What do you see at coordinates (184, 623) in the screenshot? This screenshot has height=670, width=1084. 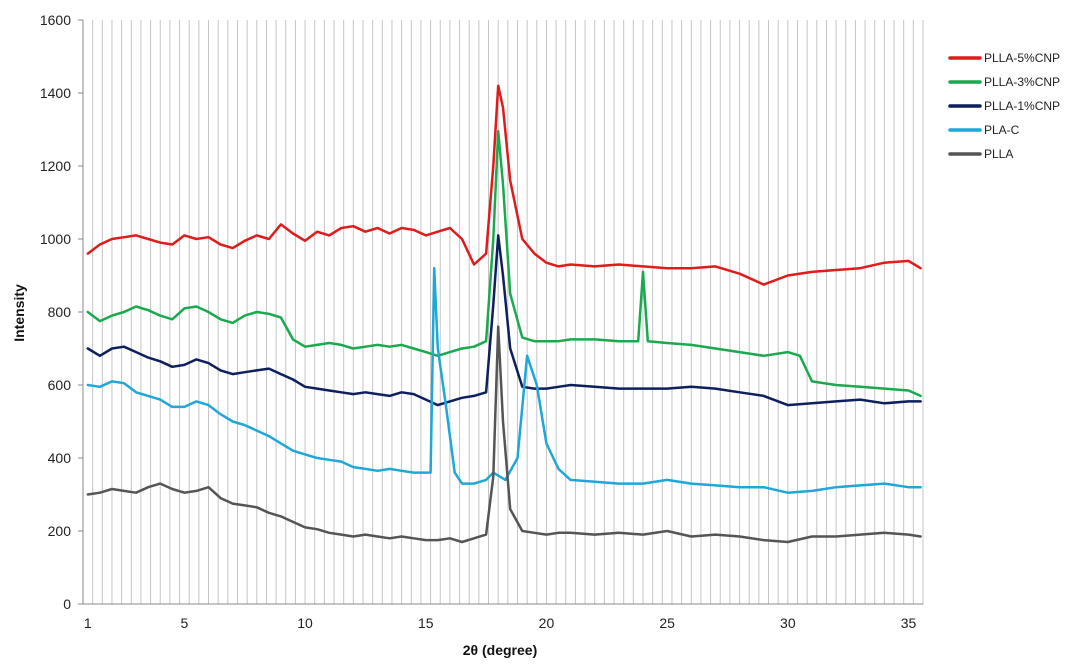 I see `x-tick-label: 5` at bounding box center [184, 623].